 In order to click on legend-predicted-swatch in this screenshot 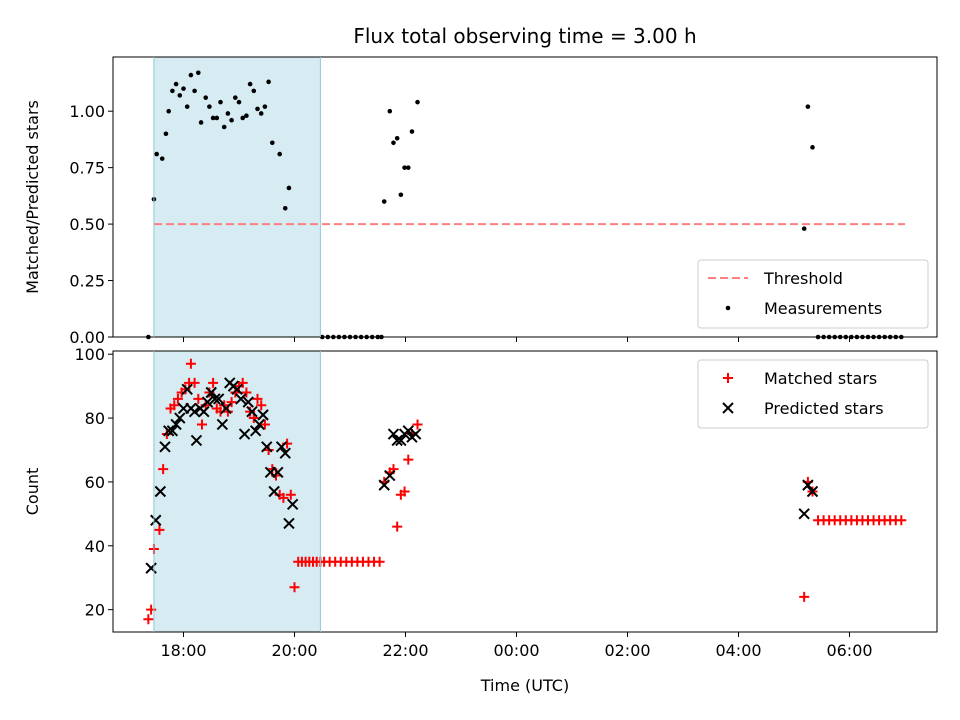, I will do `click(728, 408)`.